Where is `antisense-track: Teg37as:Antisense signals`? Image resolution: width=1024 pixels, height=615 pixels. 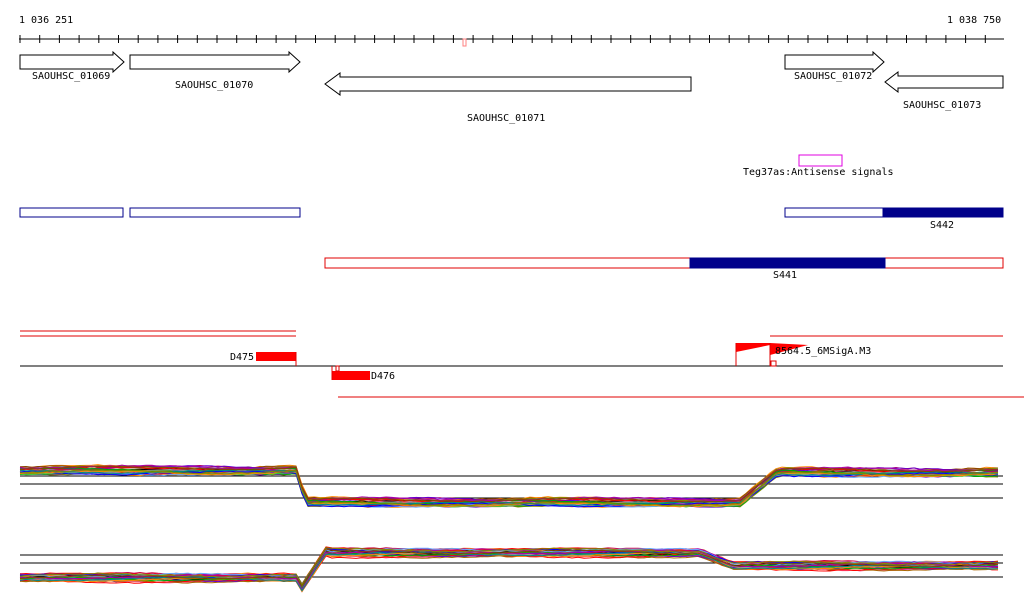
antisense-track: Teg37as:Antisense signals is located at coordinates (818, 166).